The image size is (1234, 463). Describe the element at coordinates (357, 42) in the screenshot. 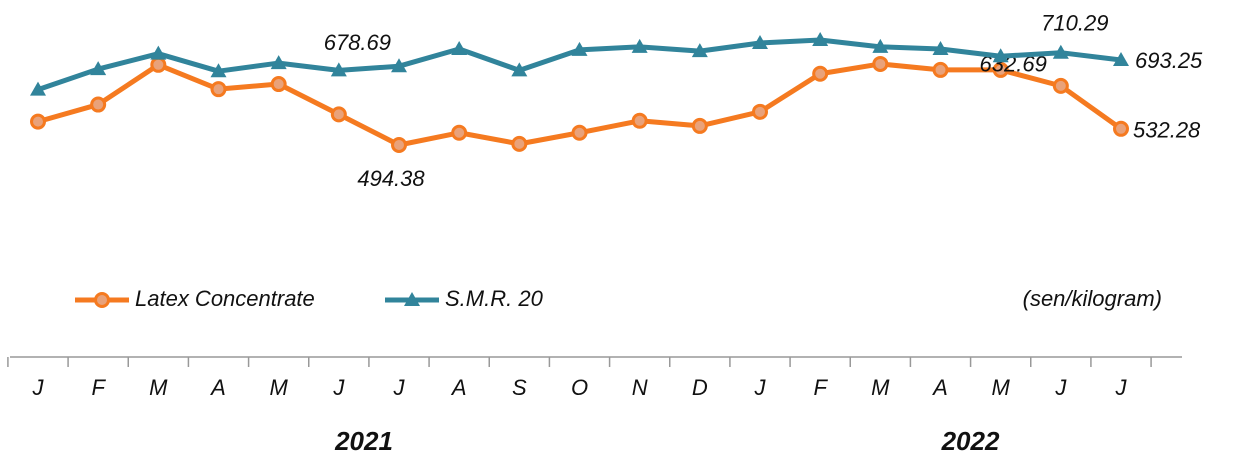

I see `data-label: 678.69` at that location.